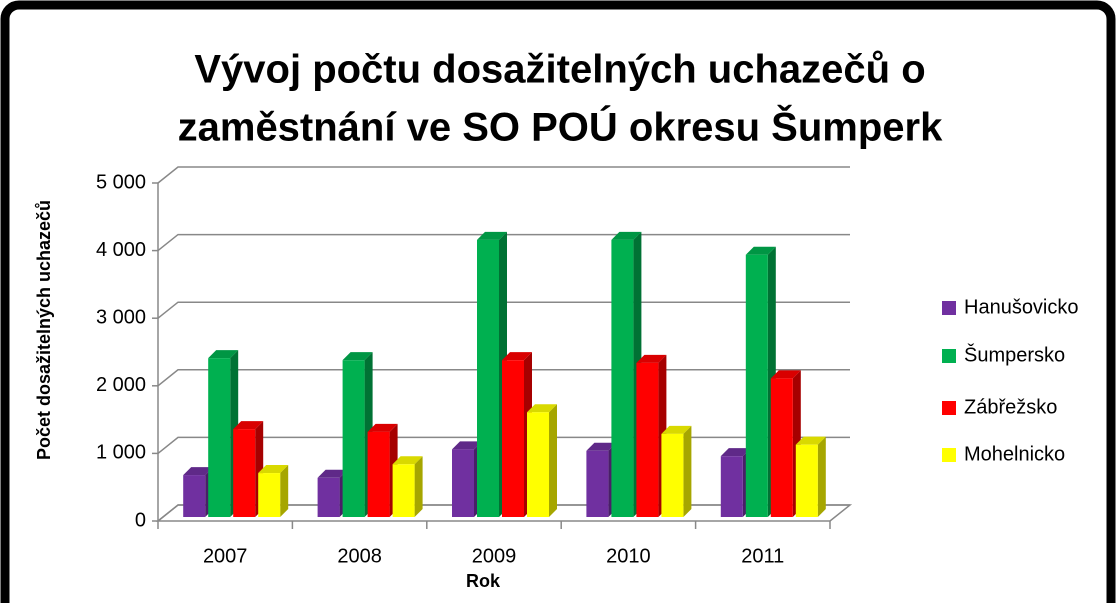  What do you see at coordinates (121, 385) in the screenshot?
I see `y-tick-label: 2 000` at bounding box center [121, 385].